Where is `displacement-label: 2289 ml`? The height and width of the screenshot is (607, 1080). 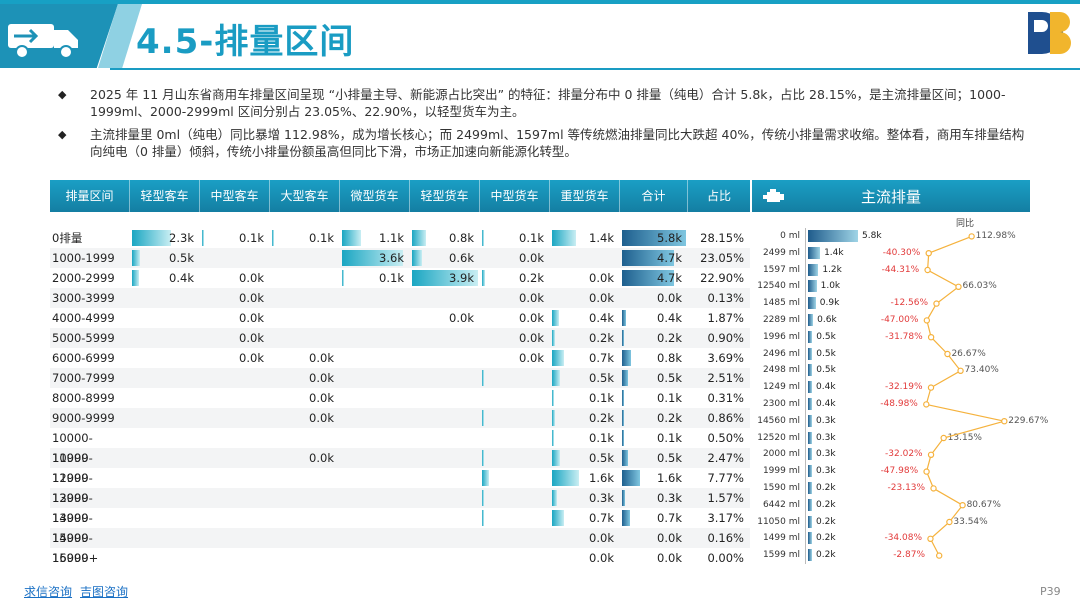 displacement-label: 2289 ml is located at coordinates (781, 319).